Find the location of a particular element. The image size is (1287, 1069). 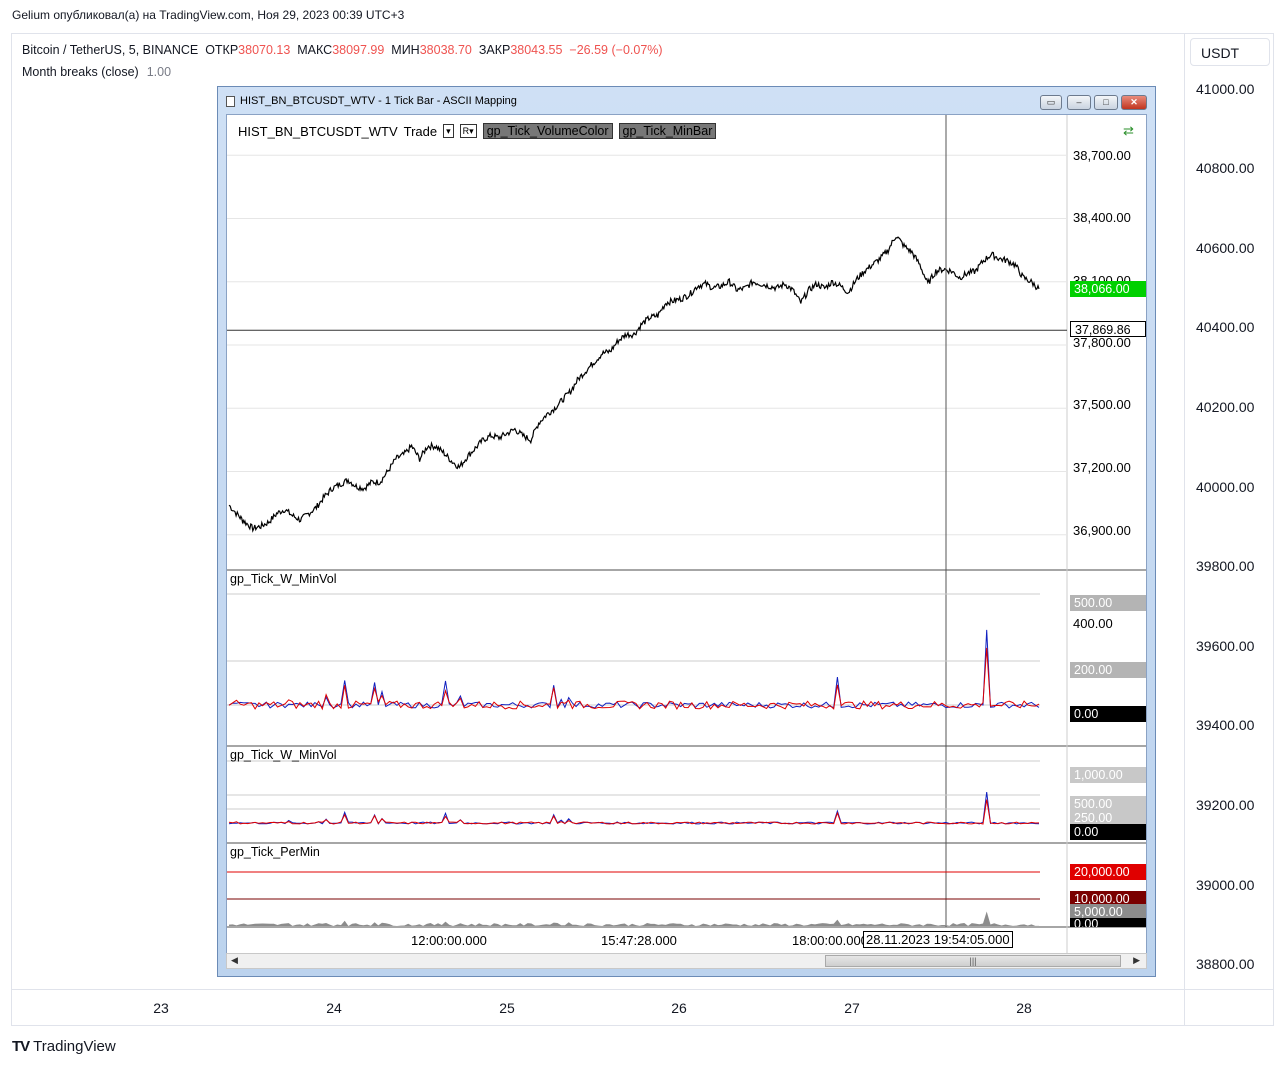

pane4-tick-badge: 5,000.00 is located at coordinates (1108, 912).